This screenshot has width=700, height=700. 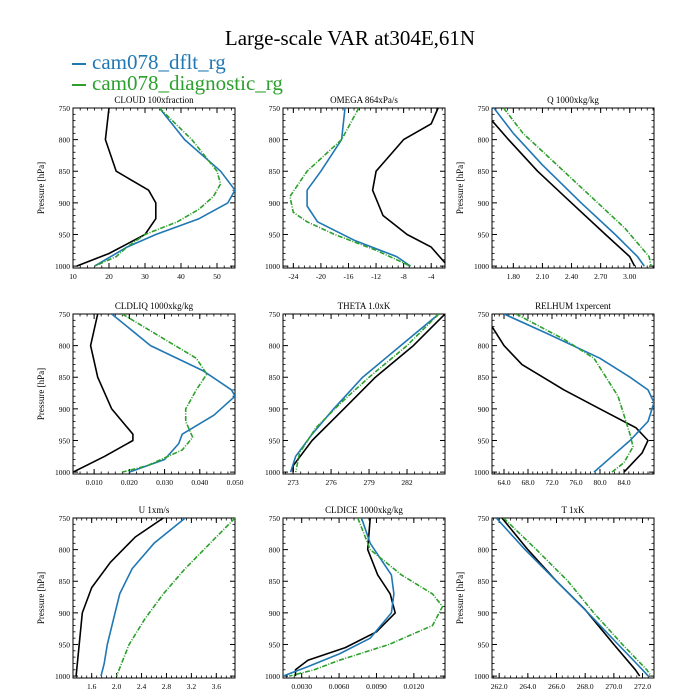 I want to click on x-tick-label: 20, so click(x=109, y=276).